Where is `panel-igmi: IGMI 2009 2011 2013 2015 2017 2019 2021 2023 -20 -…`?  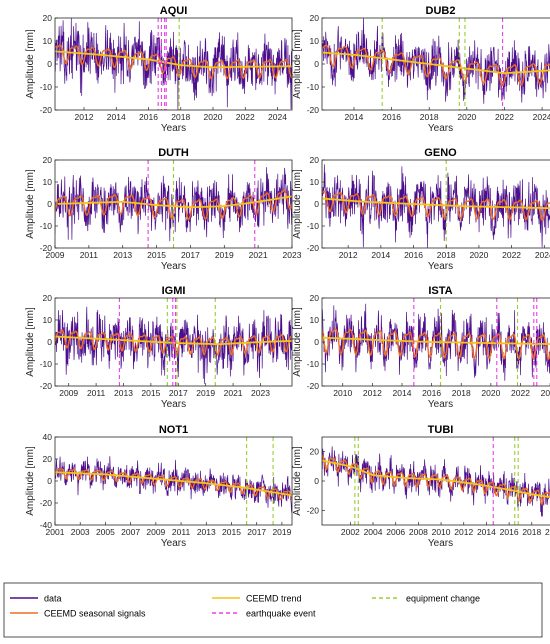
panel-igmi: IGMI 2009 2011 2013 2015 2017 2019 2021 2023 -20 -… is located at coordinates (159, 347).